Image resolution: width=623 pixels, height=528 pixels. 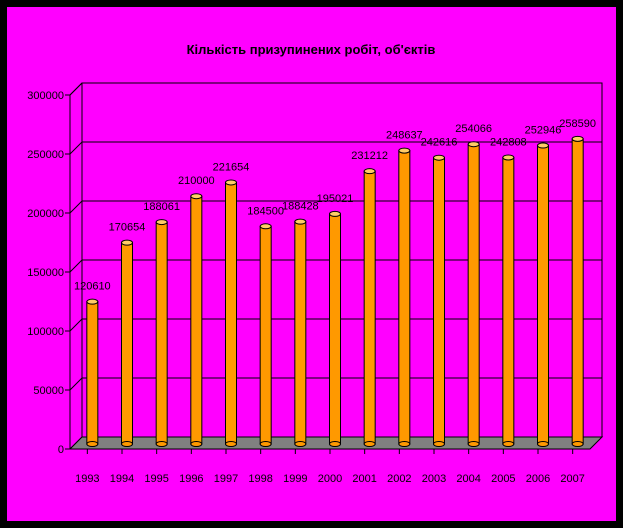 What do you see at coordinates (503, 479) in the screenshot?
I see `x-tick-label: 2005` at bounding box center [503, 479].